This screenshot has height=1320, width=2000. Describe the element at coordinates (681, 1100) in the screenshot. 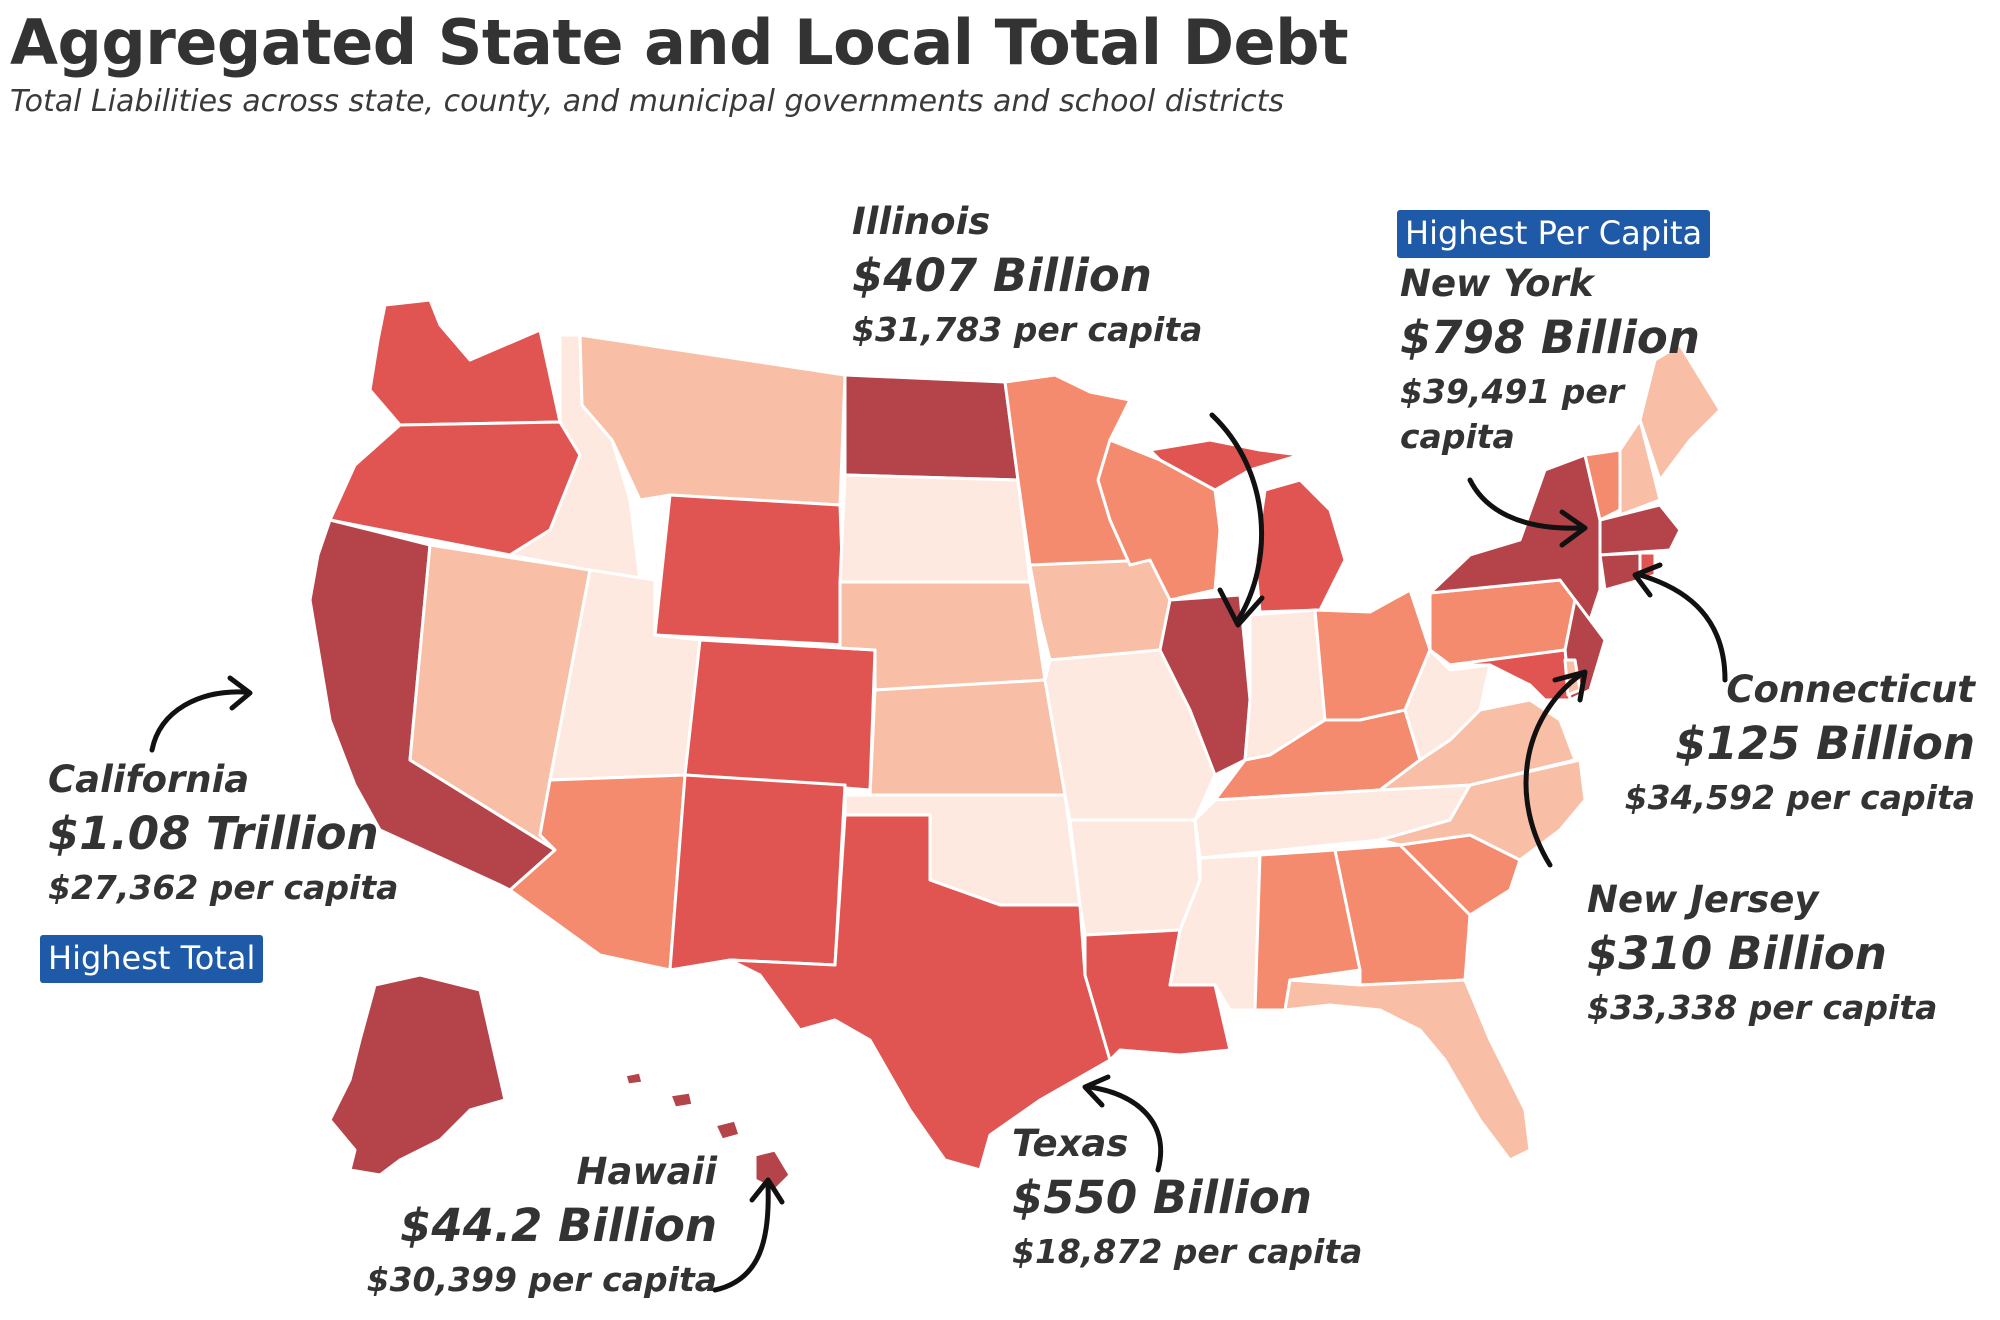

I see `state-hawaii-oahu` at that location.